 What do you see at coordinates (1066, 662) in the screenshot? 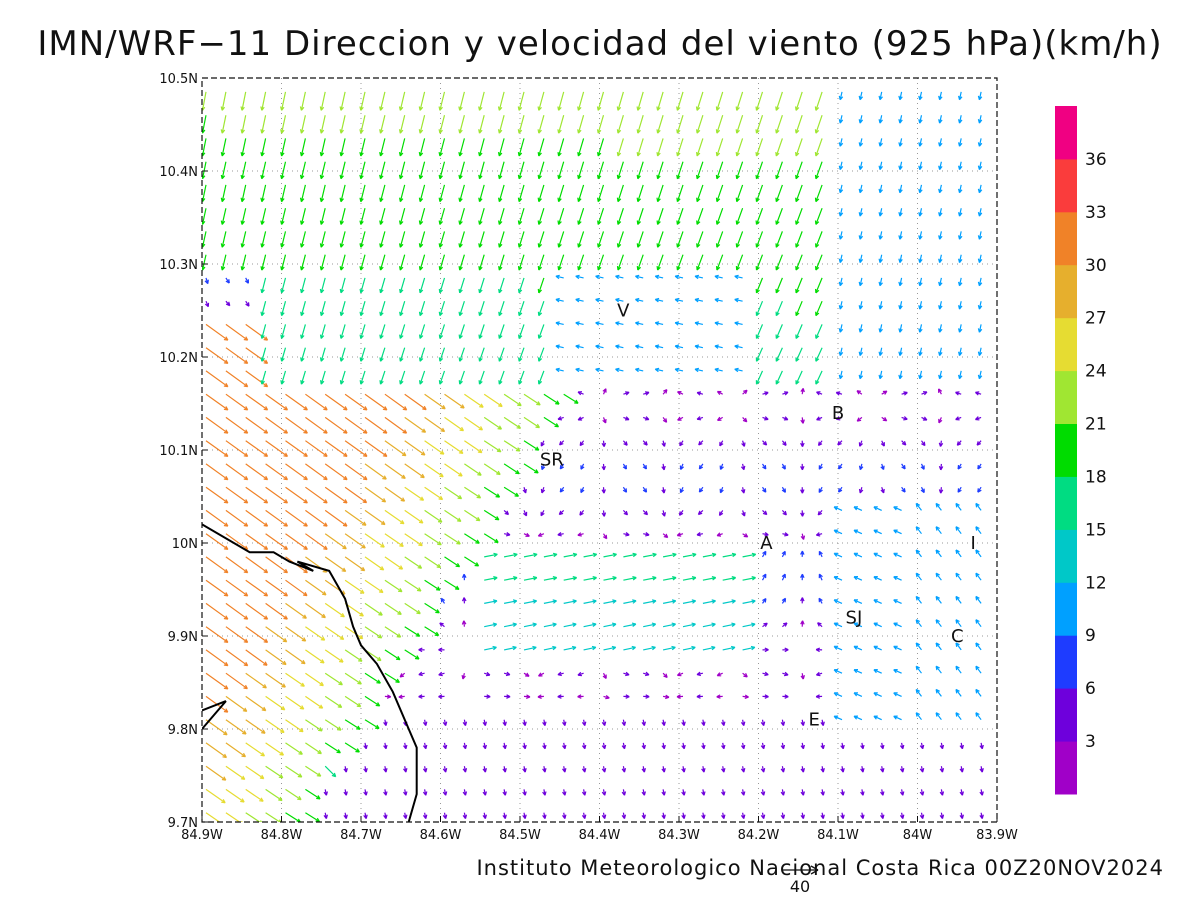
I see `colorbar-swatch` at bounding box center [1066, 662].